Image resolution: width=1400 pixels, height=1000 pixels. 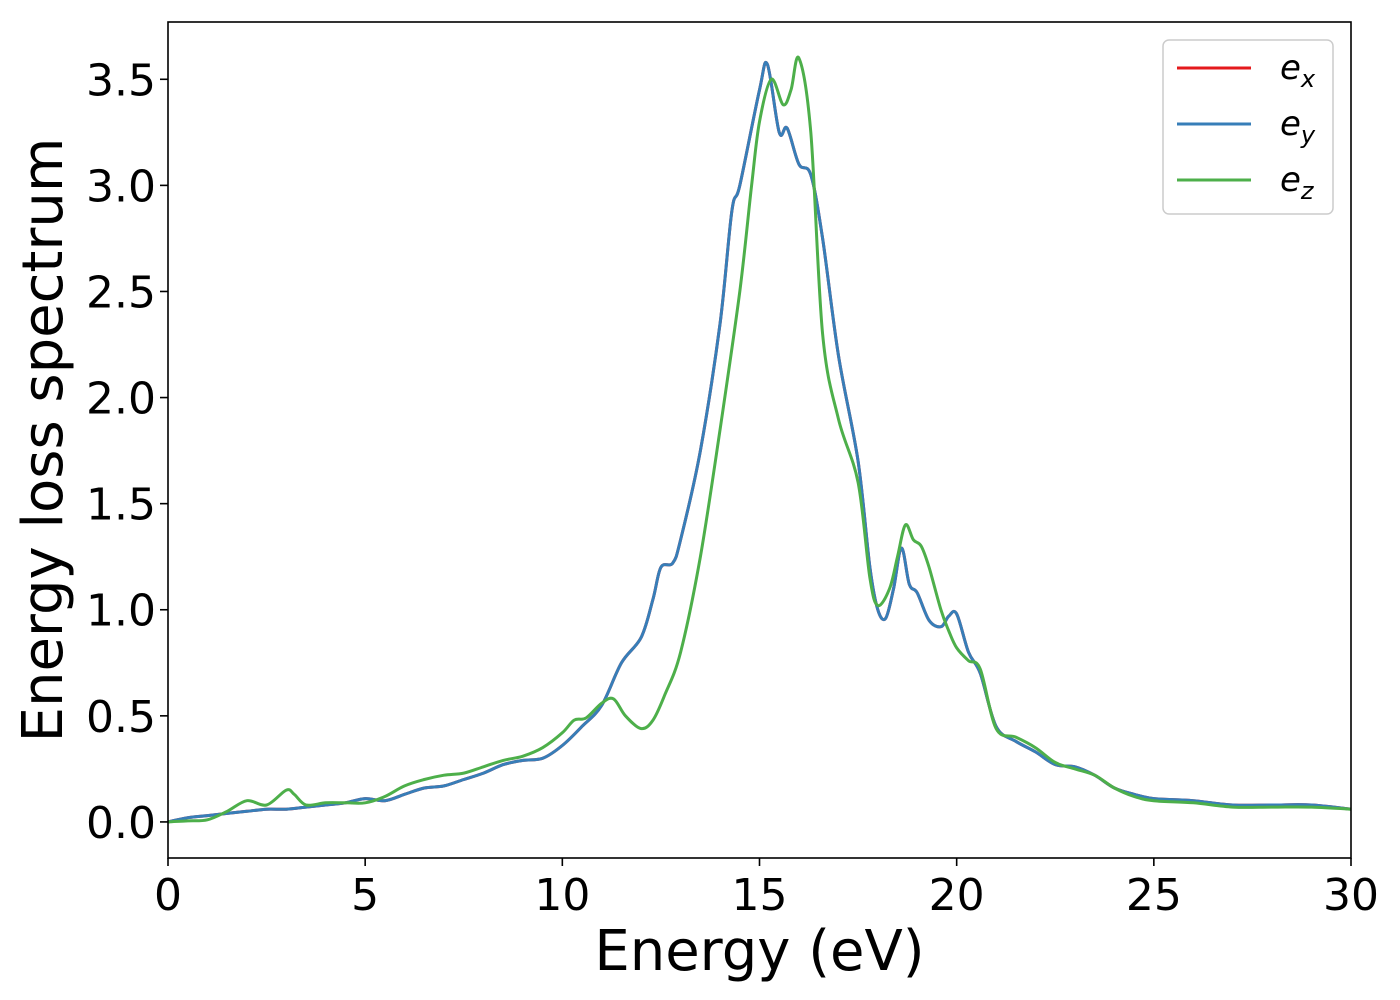 What do you see at coordinates (365, 895) in the screenshot?
I see `x-tick-label: 5` at bounding box center [365, 895].